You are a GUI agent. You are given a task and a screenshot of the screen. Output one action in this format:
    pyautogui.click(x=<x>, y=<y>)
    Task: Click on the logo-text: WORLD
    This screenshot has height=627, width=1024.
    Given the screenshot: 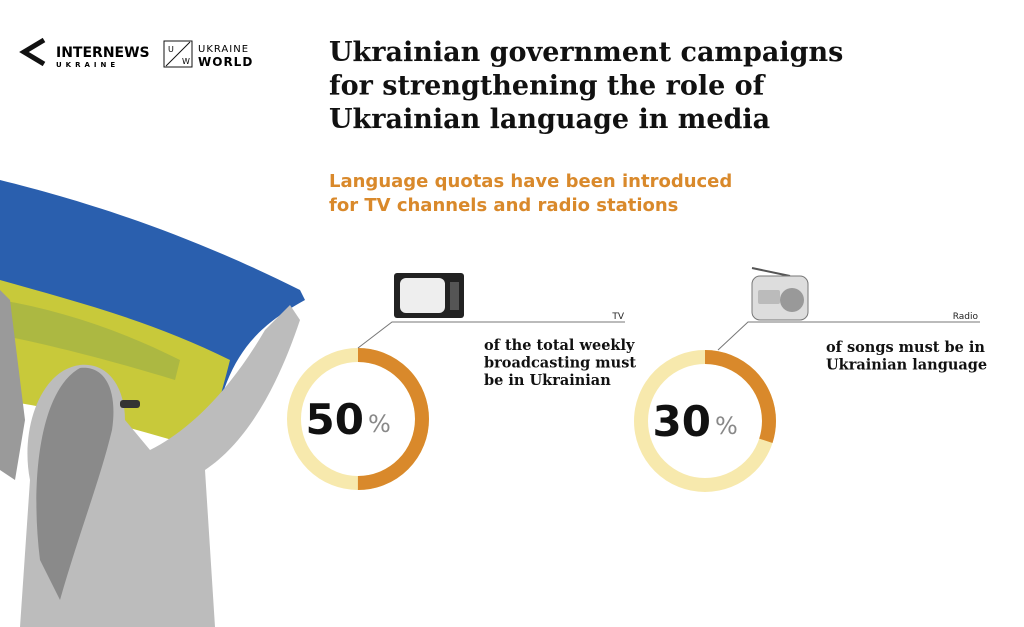 What is the action you would take?
    pyautogui.click(x=225, y=62)
    